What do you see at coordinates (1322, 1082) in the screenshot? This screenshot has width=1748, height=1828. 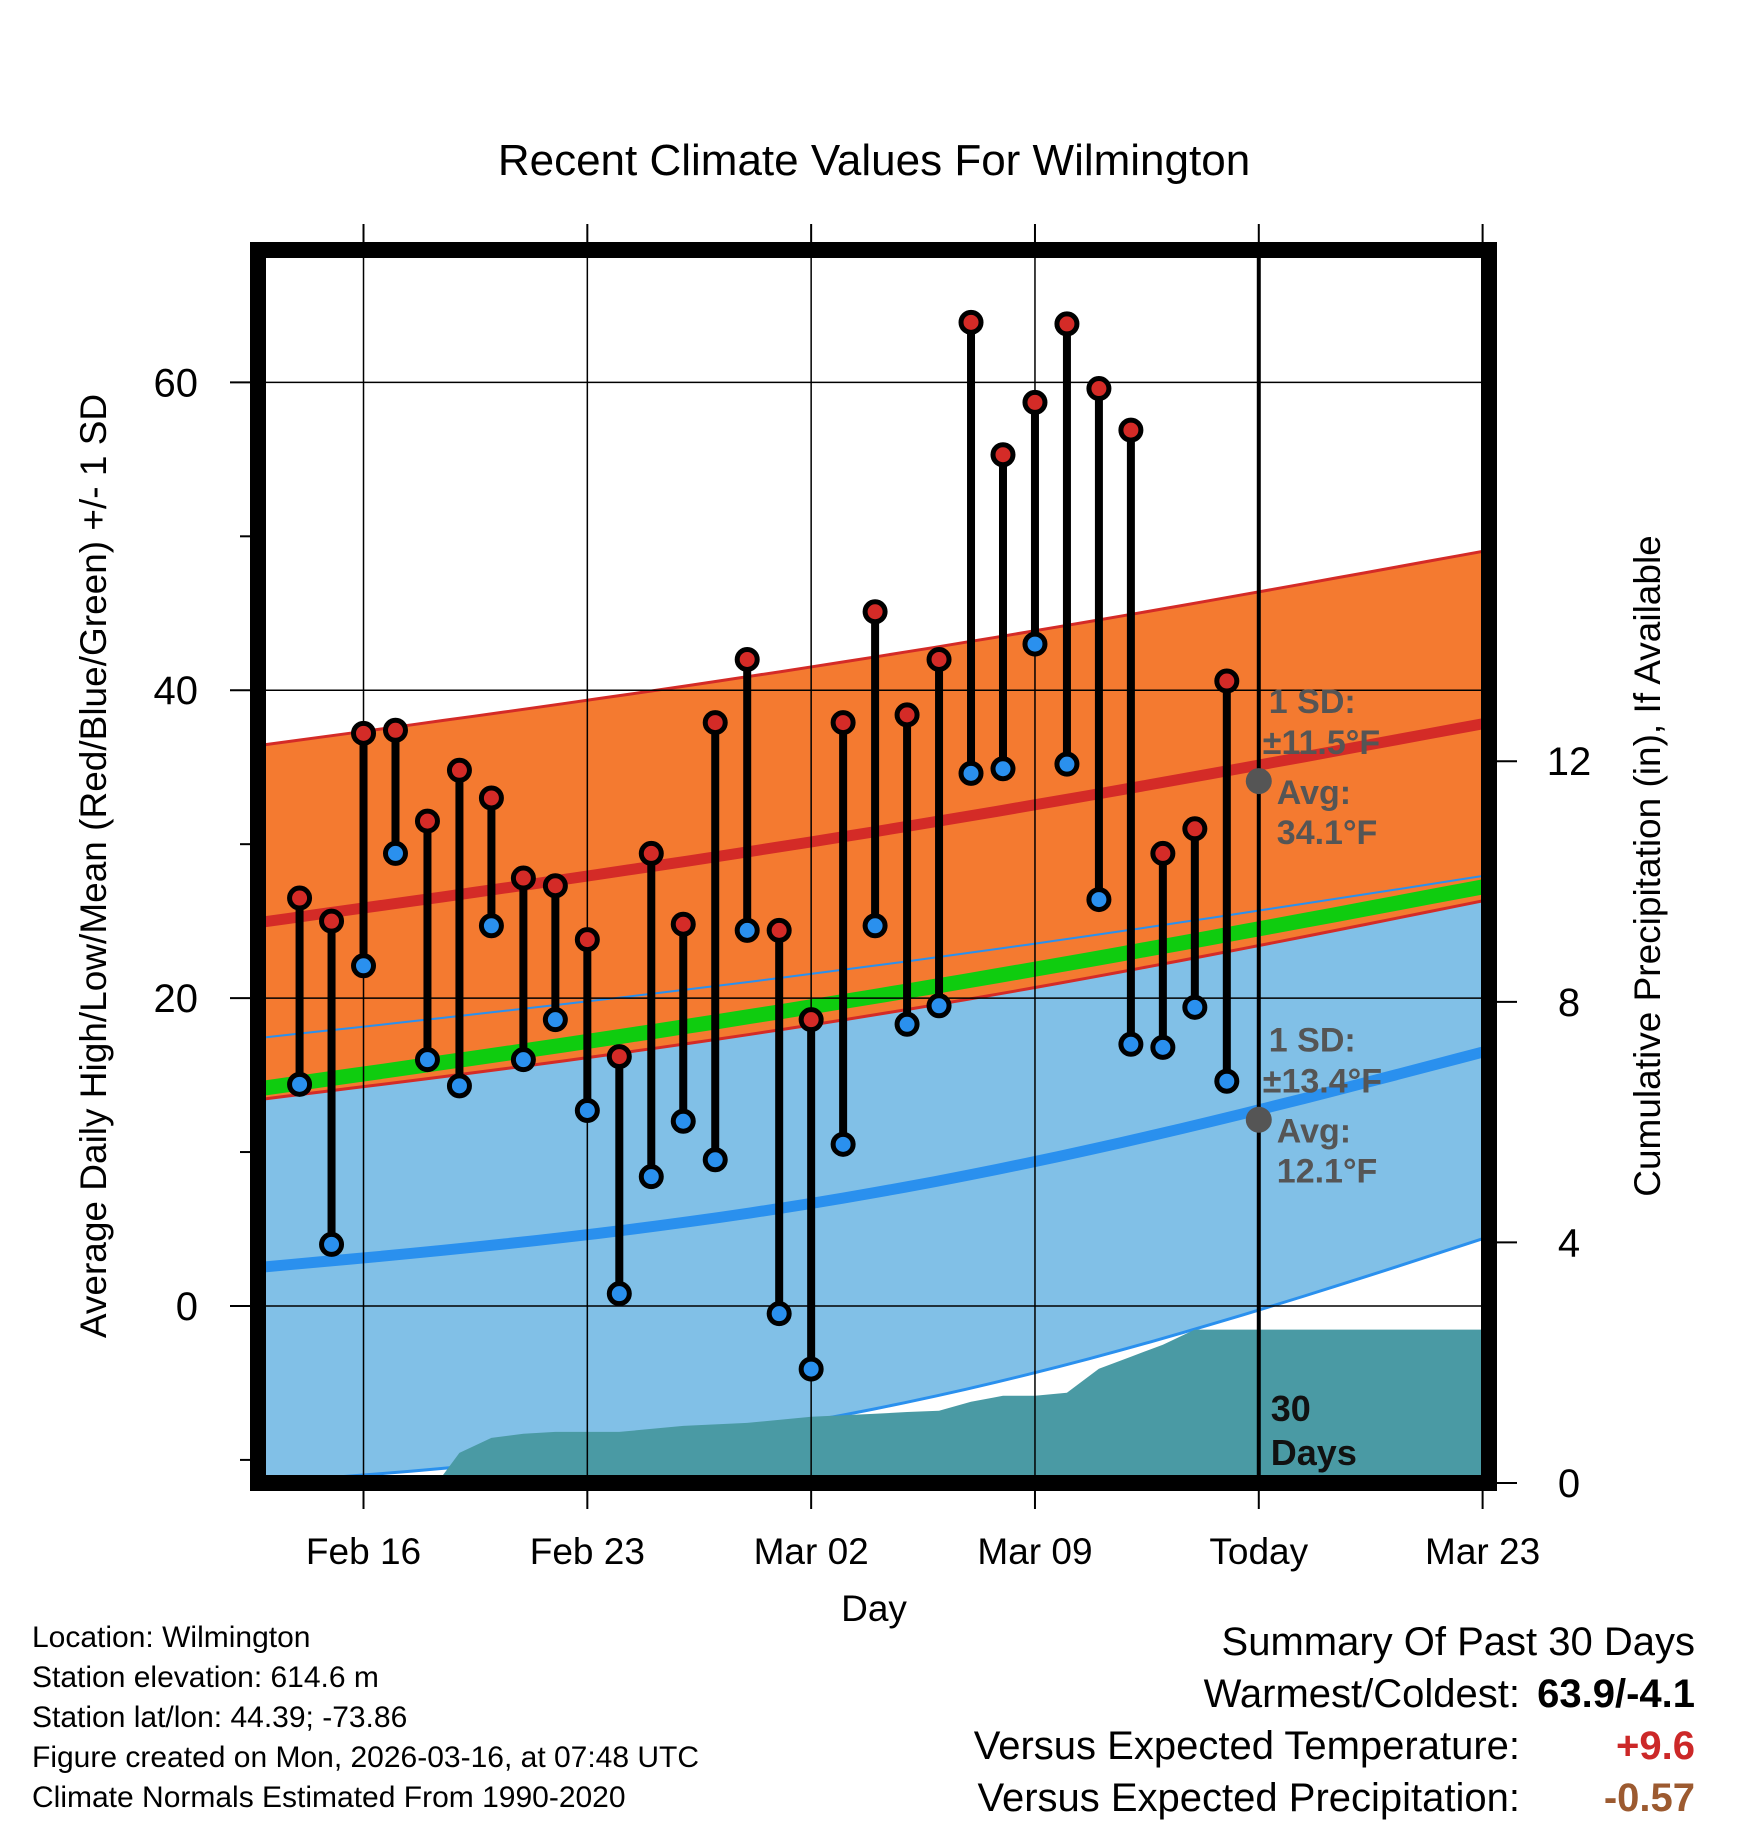 I see `low-sd-value: ±13.4°F` at bounding box center [1322, 1082].